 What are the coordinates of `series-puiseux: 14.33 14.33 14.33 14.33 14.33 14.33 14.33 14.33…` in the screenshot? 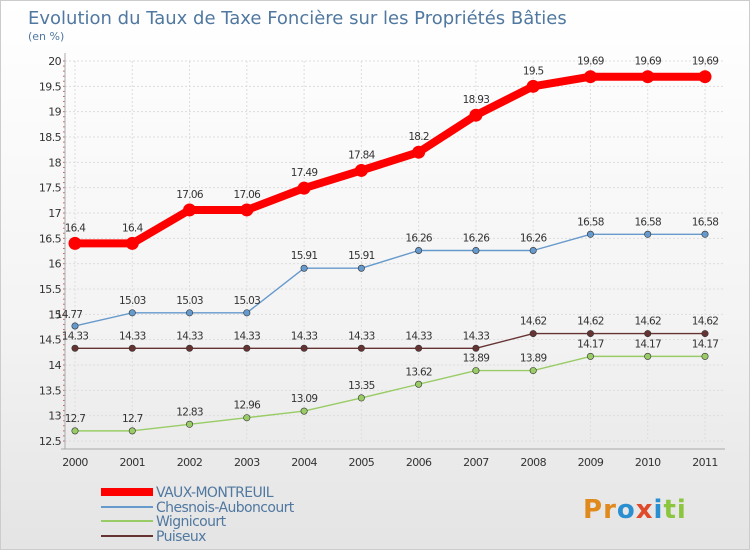 It's located at (390, 334).